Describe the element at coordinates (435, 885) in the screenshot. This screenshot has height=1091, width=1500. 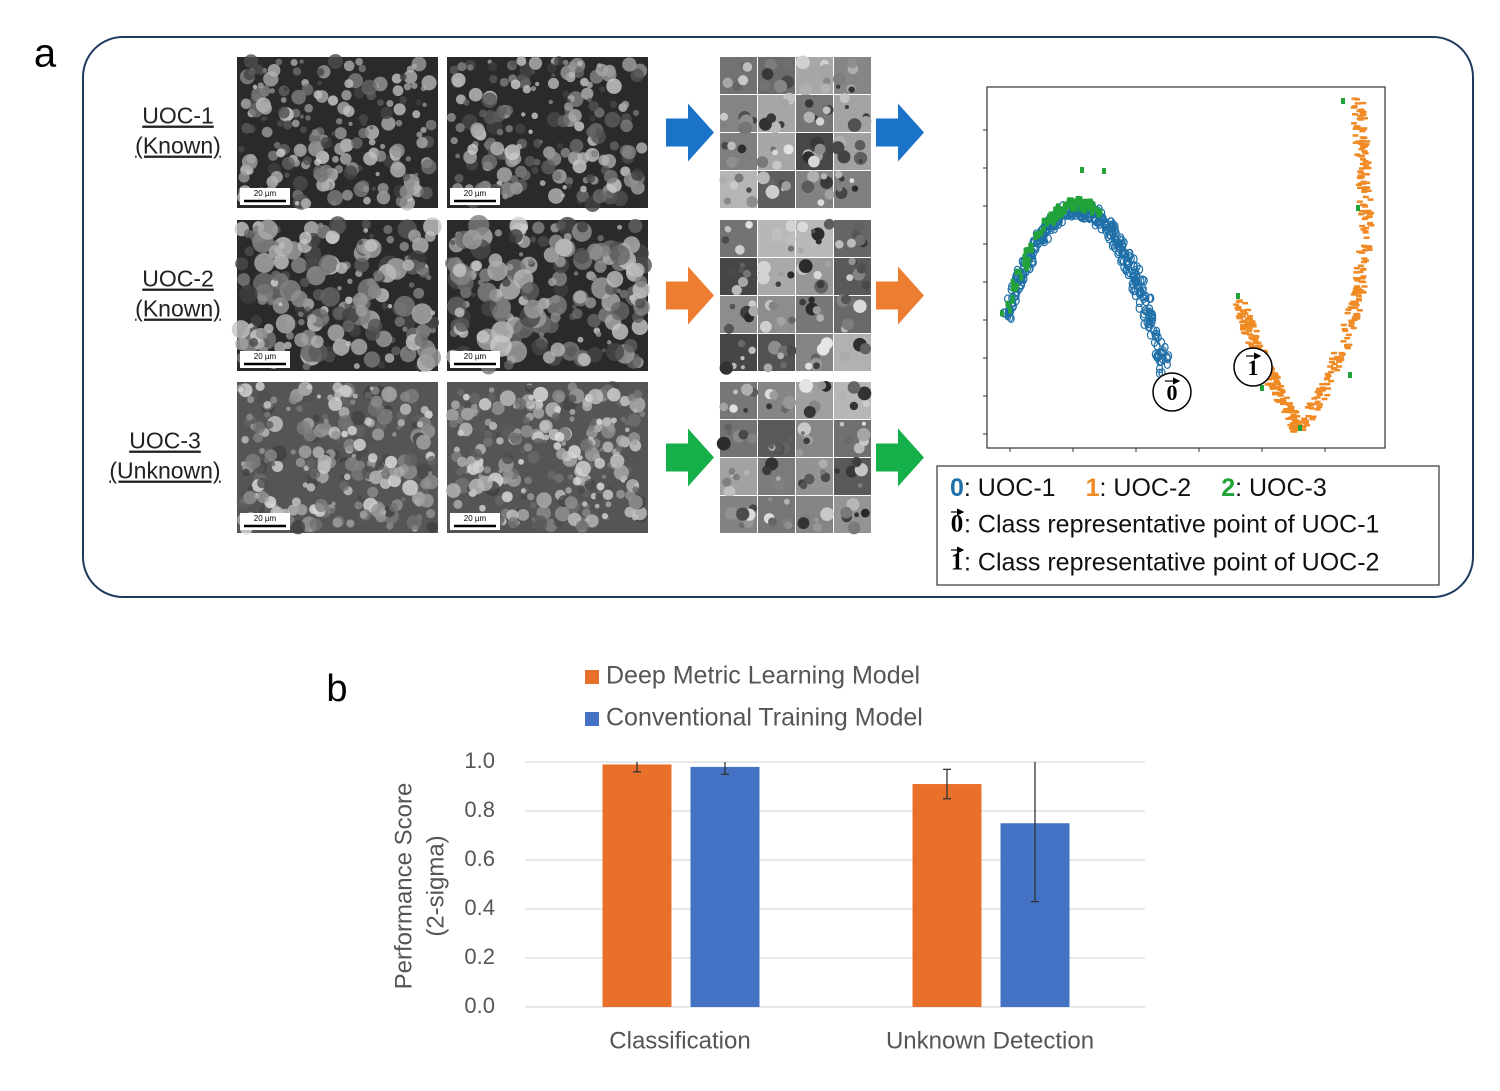
I see `y-axis-label: (2-sigma)` at that location.